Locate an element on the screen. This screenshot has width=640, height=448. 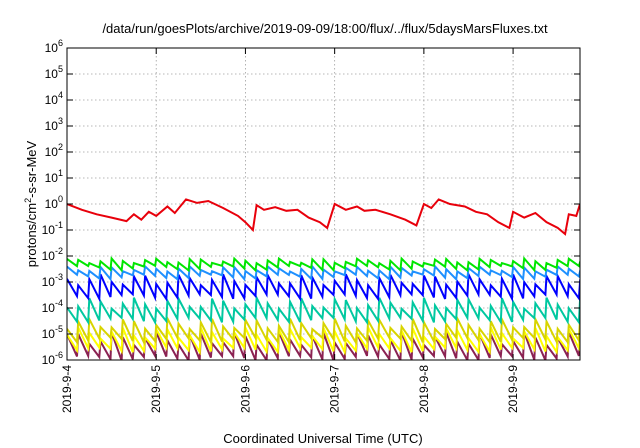
y-tick-label: 10² is located at coordinates (54, 150).